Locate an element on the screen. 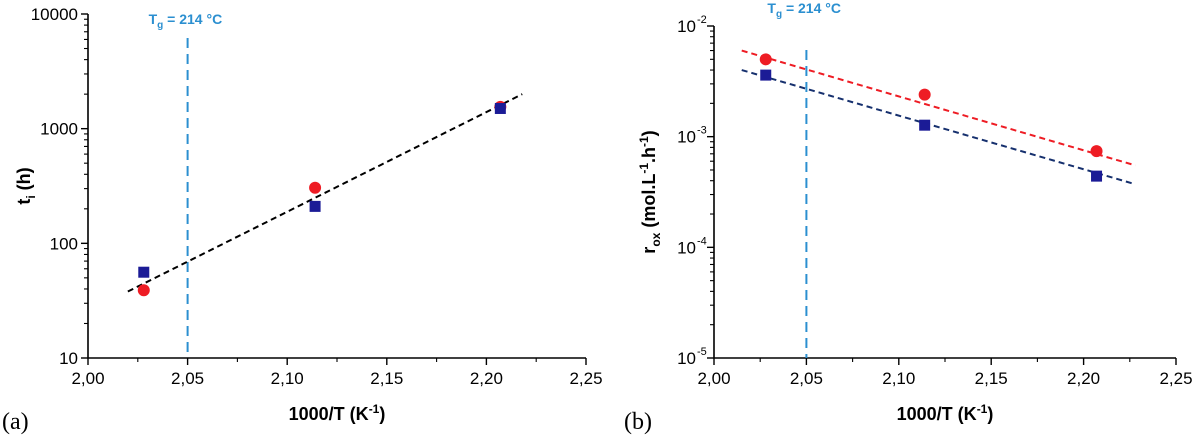 This screenshot has width=1200, height=439. y-axis-title: rox (mol.L-1.h-1) is located at coordinates (650, 191).